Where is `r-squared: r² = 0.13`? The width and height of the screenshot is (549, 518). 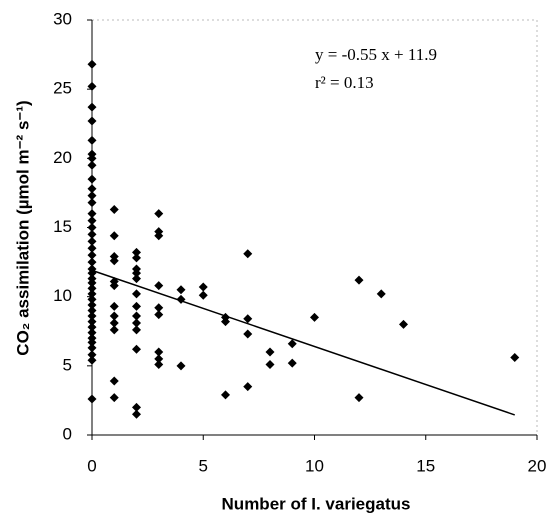 r-squared: r² = 0.13 is located at coordinates (344, 82).